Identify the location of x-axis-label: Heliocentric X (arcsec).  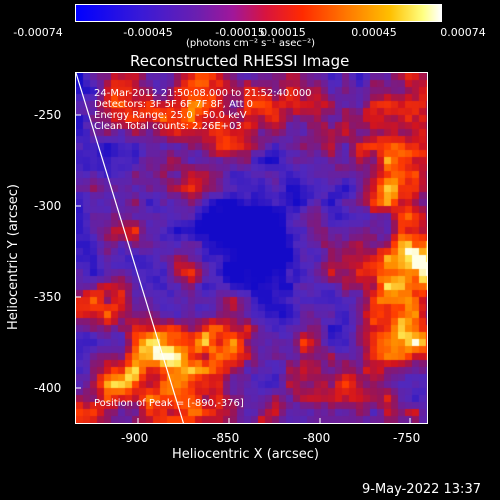
(245, 454).